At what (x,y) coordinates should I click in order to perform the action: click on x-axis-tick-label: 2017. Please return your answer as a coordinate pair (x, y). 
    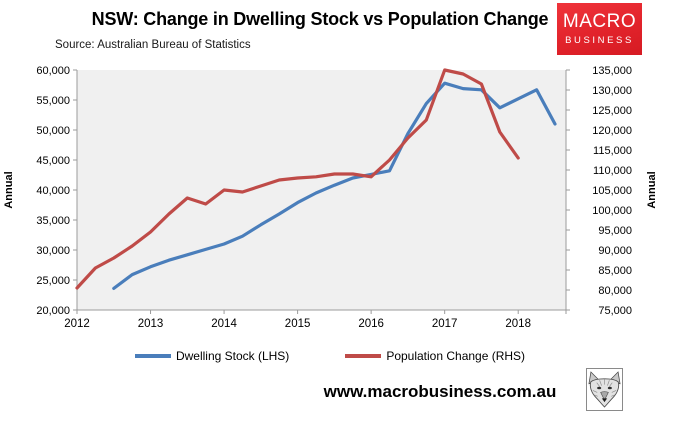
    Looking at the image, I should click on (445, 324).